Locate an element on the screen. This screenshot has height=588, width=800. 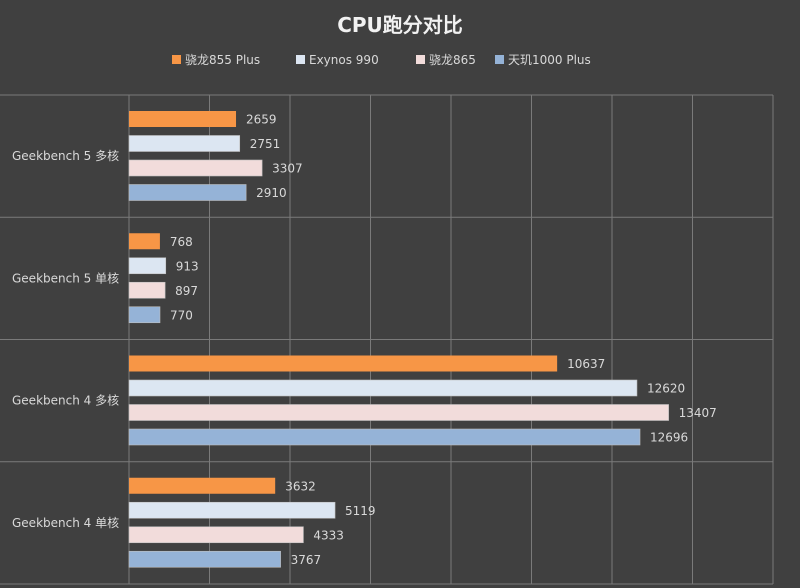
data-label: 770 is located at coordinates (181, 315).